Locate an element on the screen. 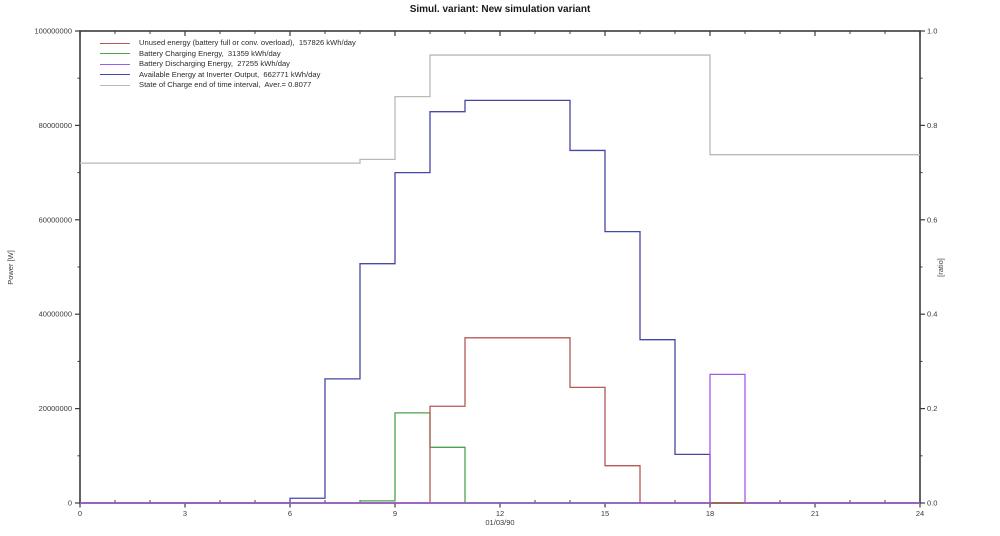  legend-label-battery-charging: Battery Charging Energy, 31359 kWh/day is located at coordinates (210, 53).